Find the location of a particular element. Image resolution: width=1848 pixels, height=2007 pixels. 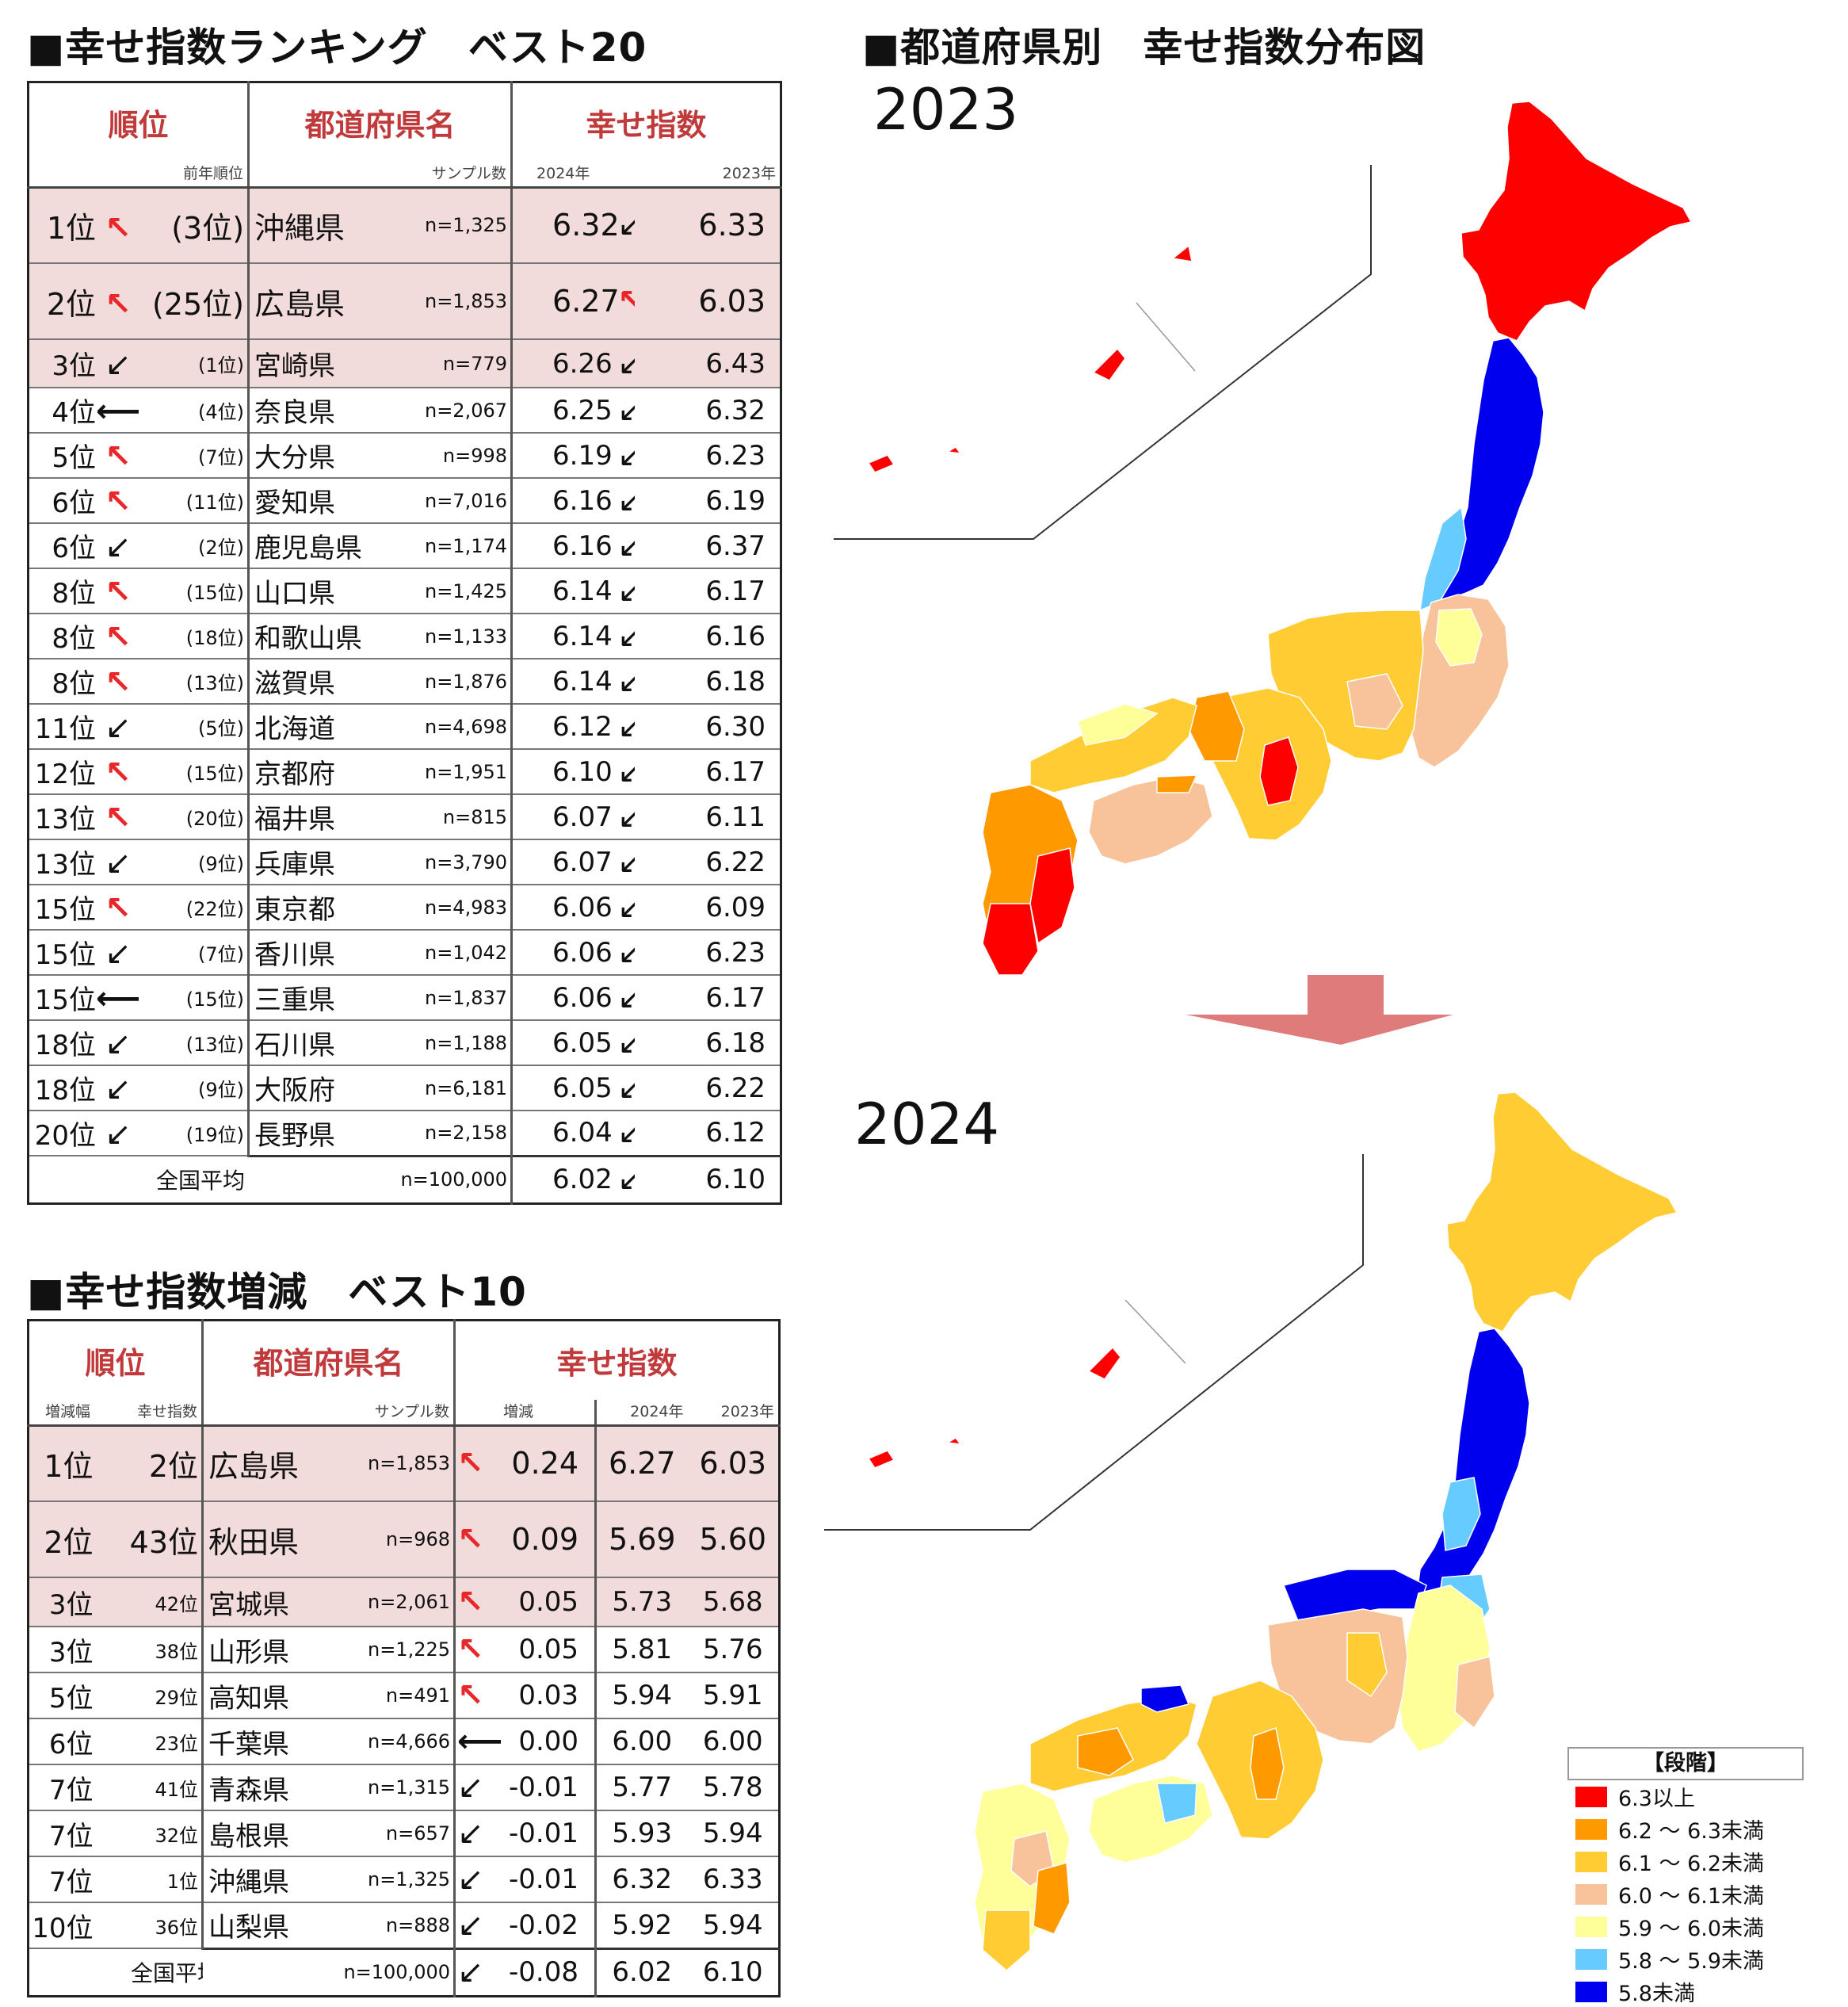

rank-cell: 1位 ↖ is located at coordinates (83, 225).